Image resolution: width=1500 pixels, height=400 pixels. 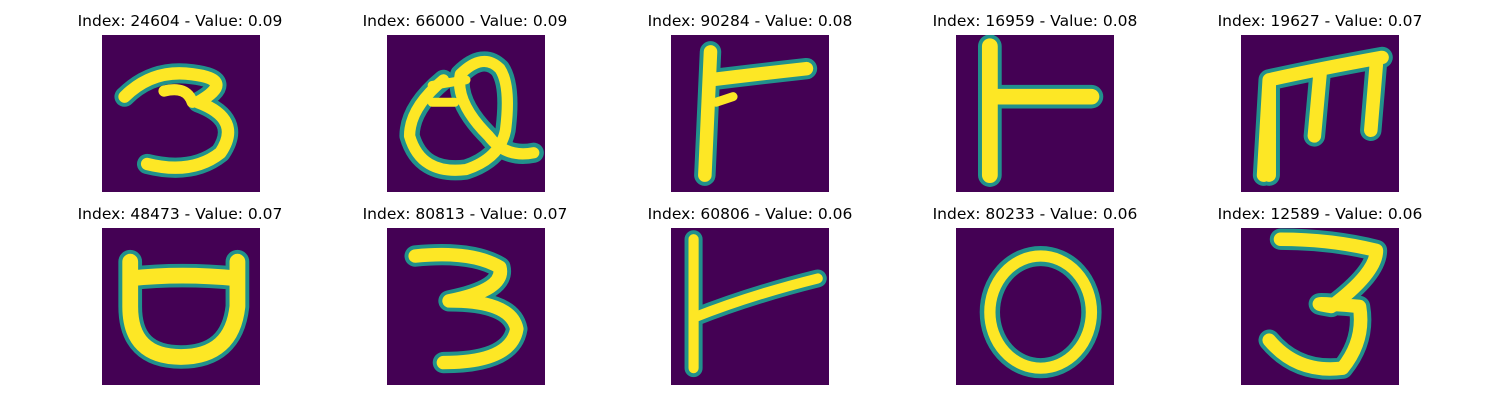 I want to click on panel-title: Index: 66000 - Value: 0.09, so click(x=465, y=21).